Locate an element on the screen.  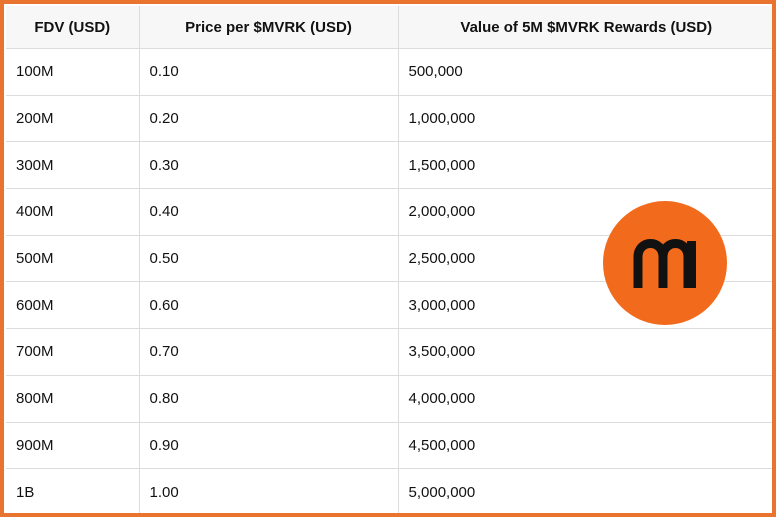
cell-rewards-value: 4,000,000 is located at coordinates (585, 399).